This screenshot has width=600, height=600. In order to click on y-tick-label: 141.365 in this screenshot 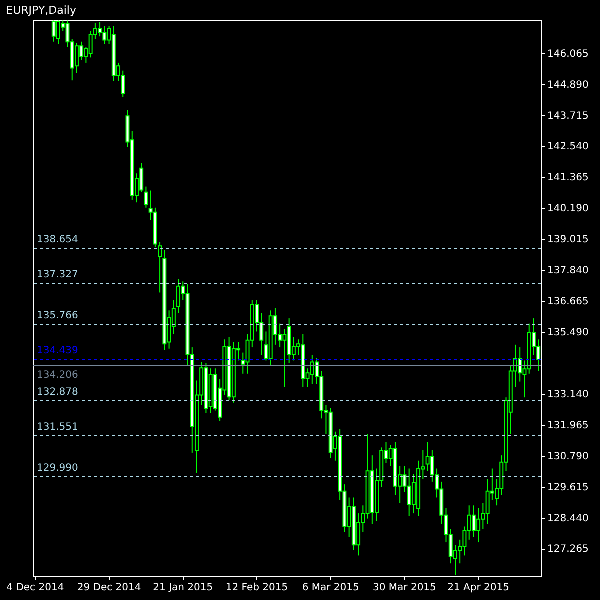, I will do `click(568, 178)`.